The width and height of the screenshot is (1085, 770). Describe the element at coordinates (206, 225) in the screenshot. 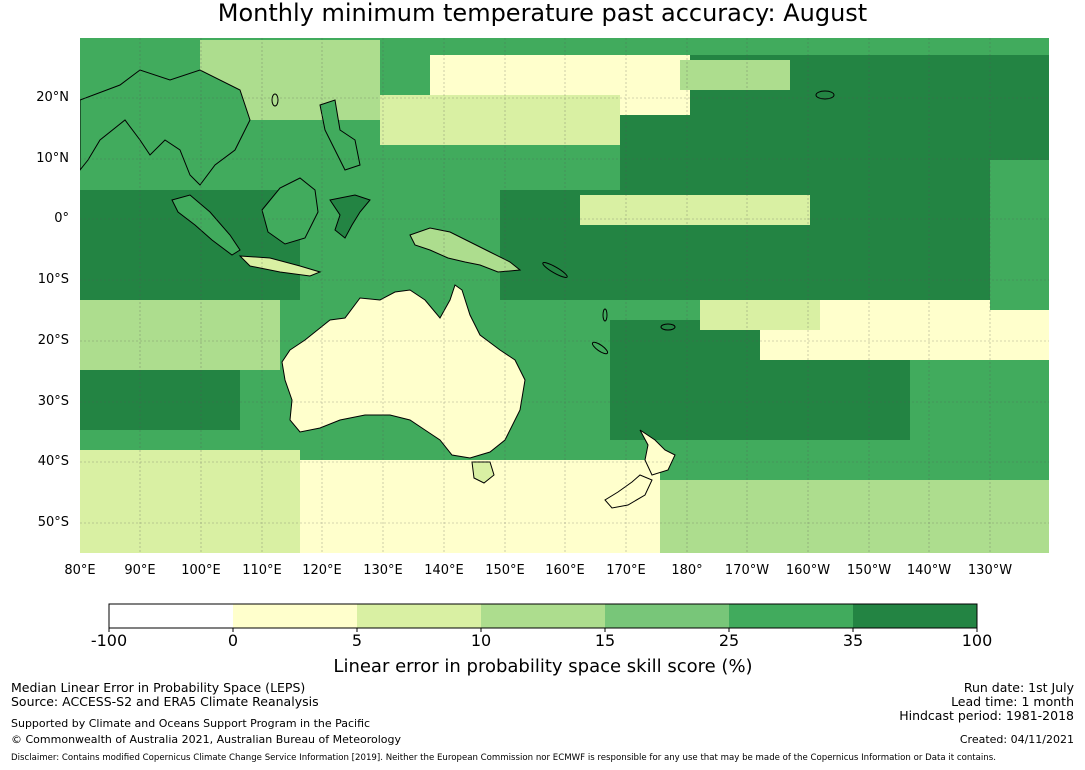

I see `sumatra-landmass` at that location.